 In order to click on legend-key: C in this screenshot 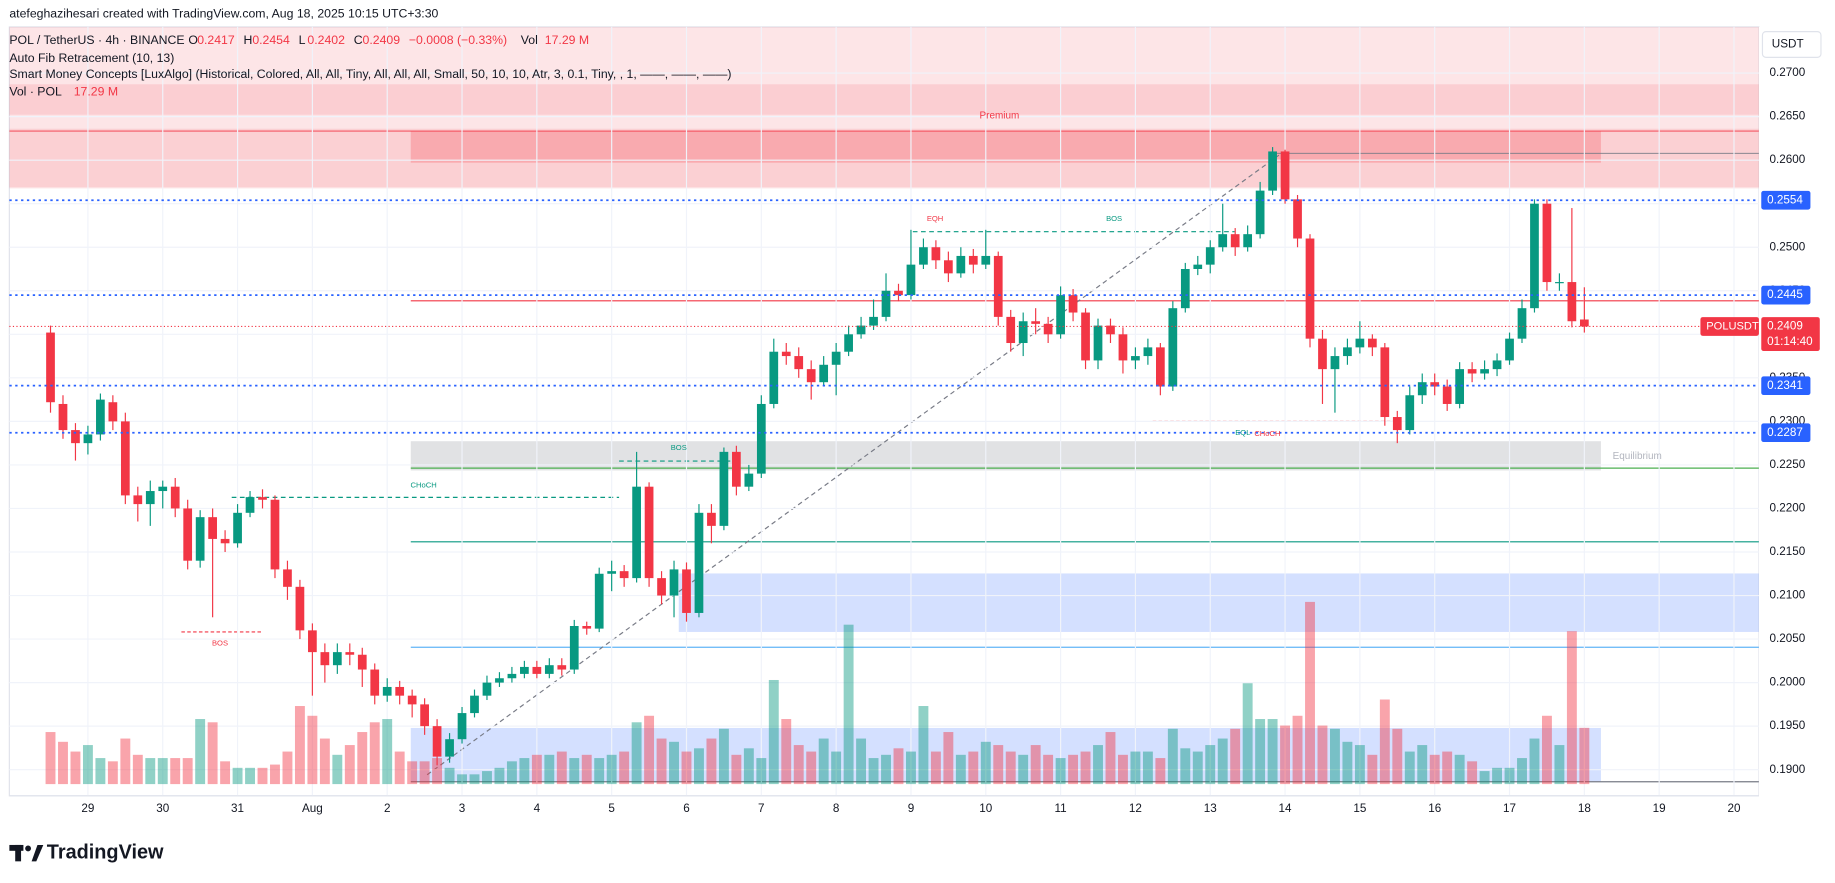, I will do `click(358, 40)`.